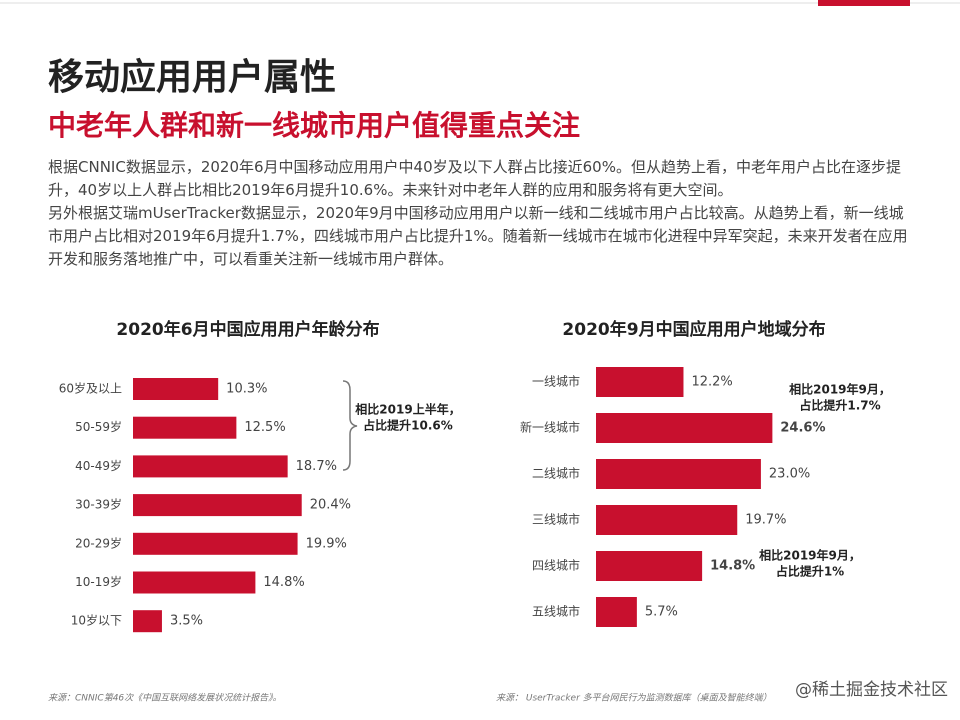 The height and width of the screenshot is (720, 960). Describe the element at coordinates (556, 565) in the screenshot. I see `category-label: 四线城市` at that location.